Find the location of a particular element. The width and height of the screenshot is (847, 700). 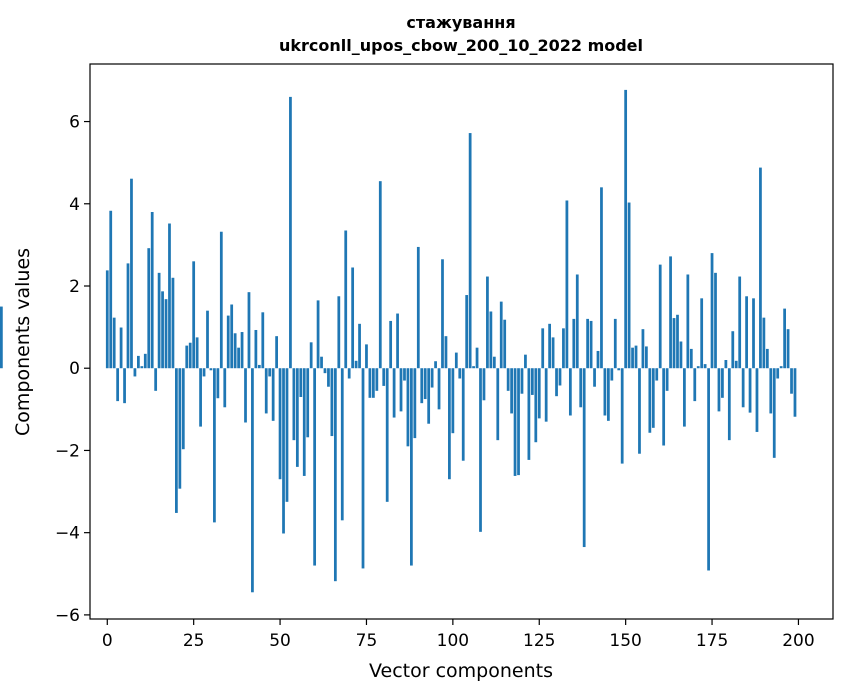

x-tick-label-175: 175 is located at coordinates (712, 641).